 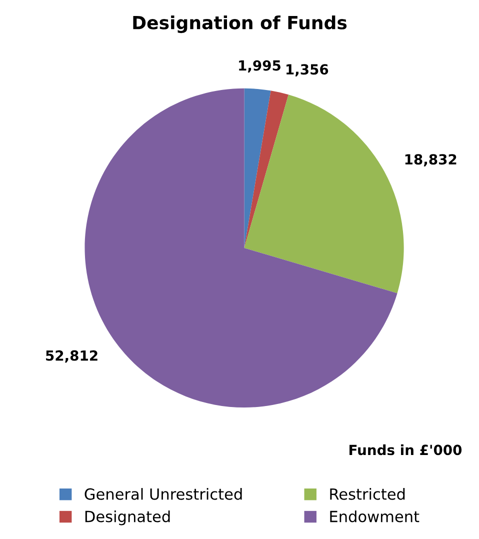 I want to click on text: Funds in £'000, so click(x=406, y=450).